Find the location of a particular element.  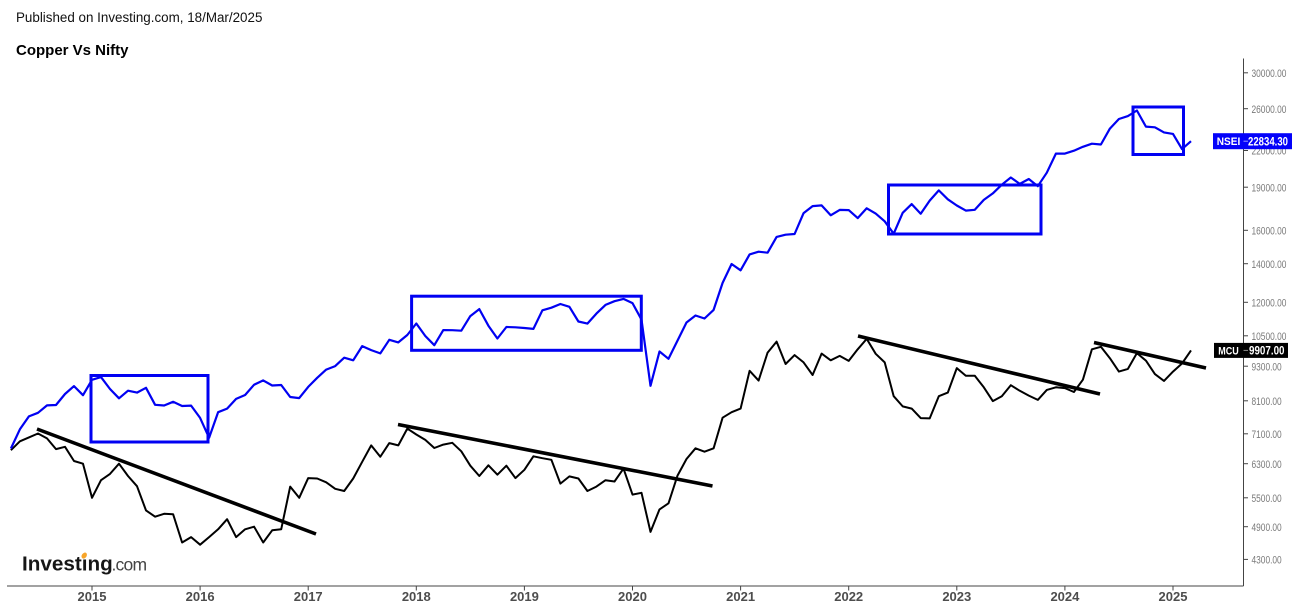

svg-text: 19000.00 is located at coordinates (1269, 188).